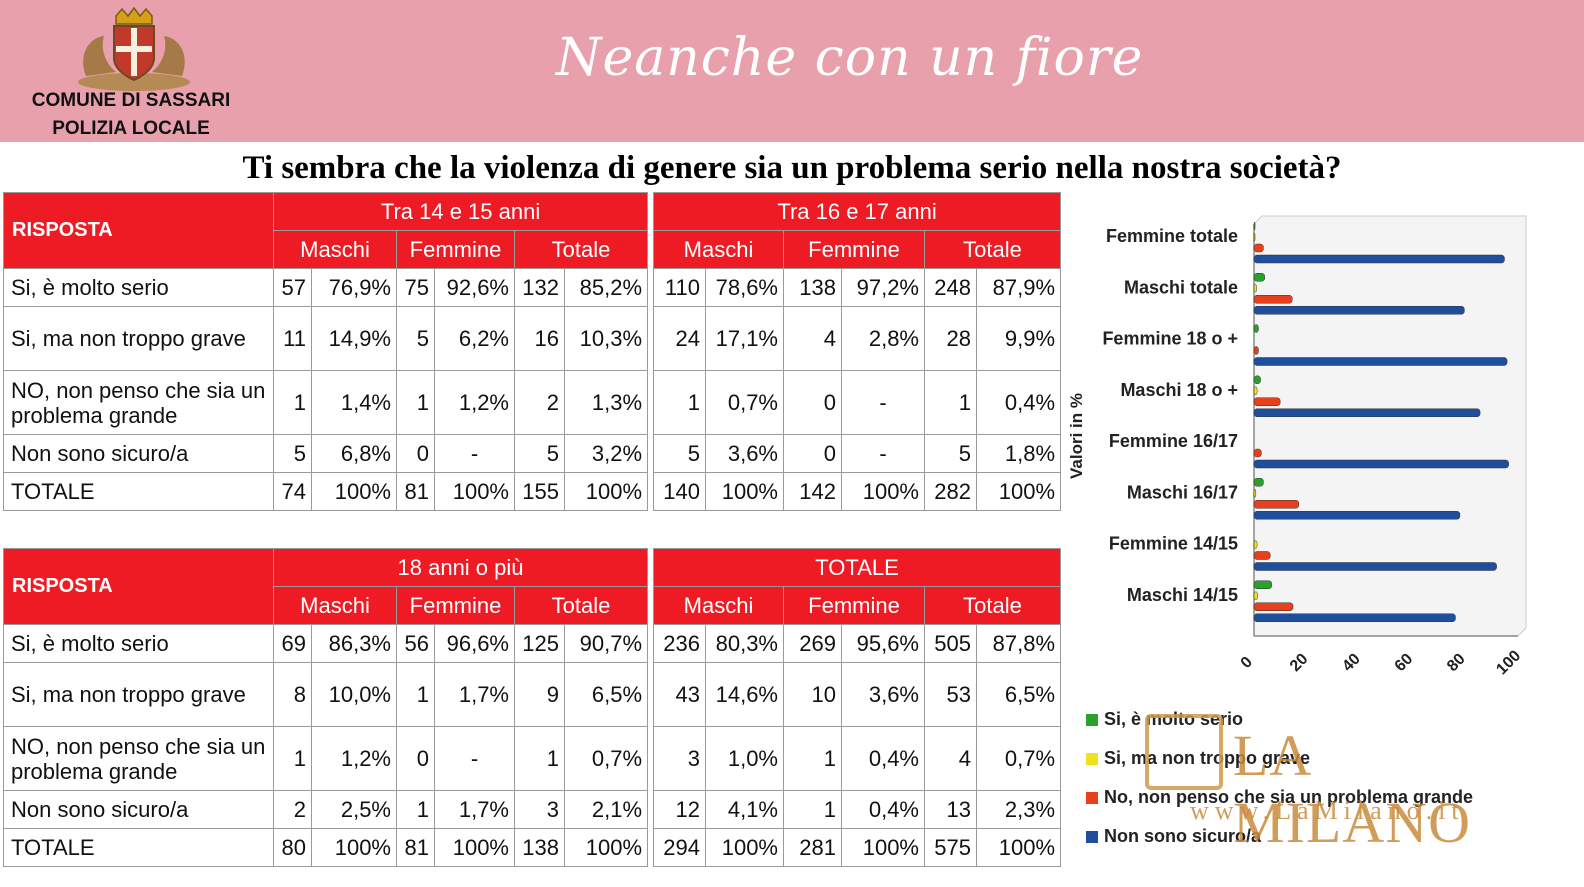 This screenshot has height=887, width=1584. What do you see at coordinates (857, 694) in the screenshot?
I see `table-row: 43 14,6% 10 3,6% 53 6,5%` at bounding box center [857, 694].